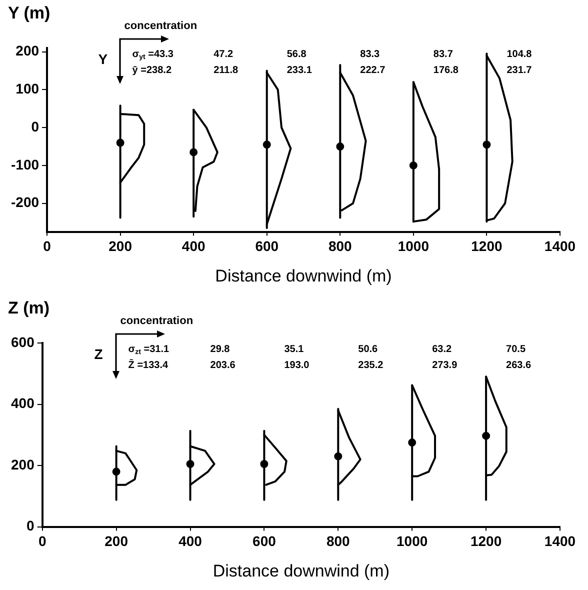  I want to click on annotation: 47.2, so click(224, 54).